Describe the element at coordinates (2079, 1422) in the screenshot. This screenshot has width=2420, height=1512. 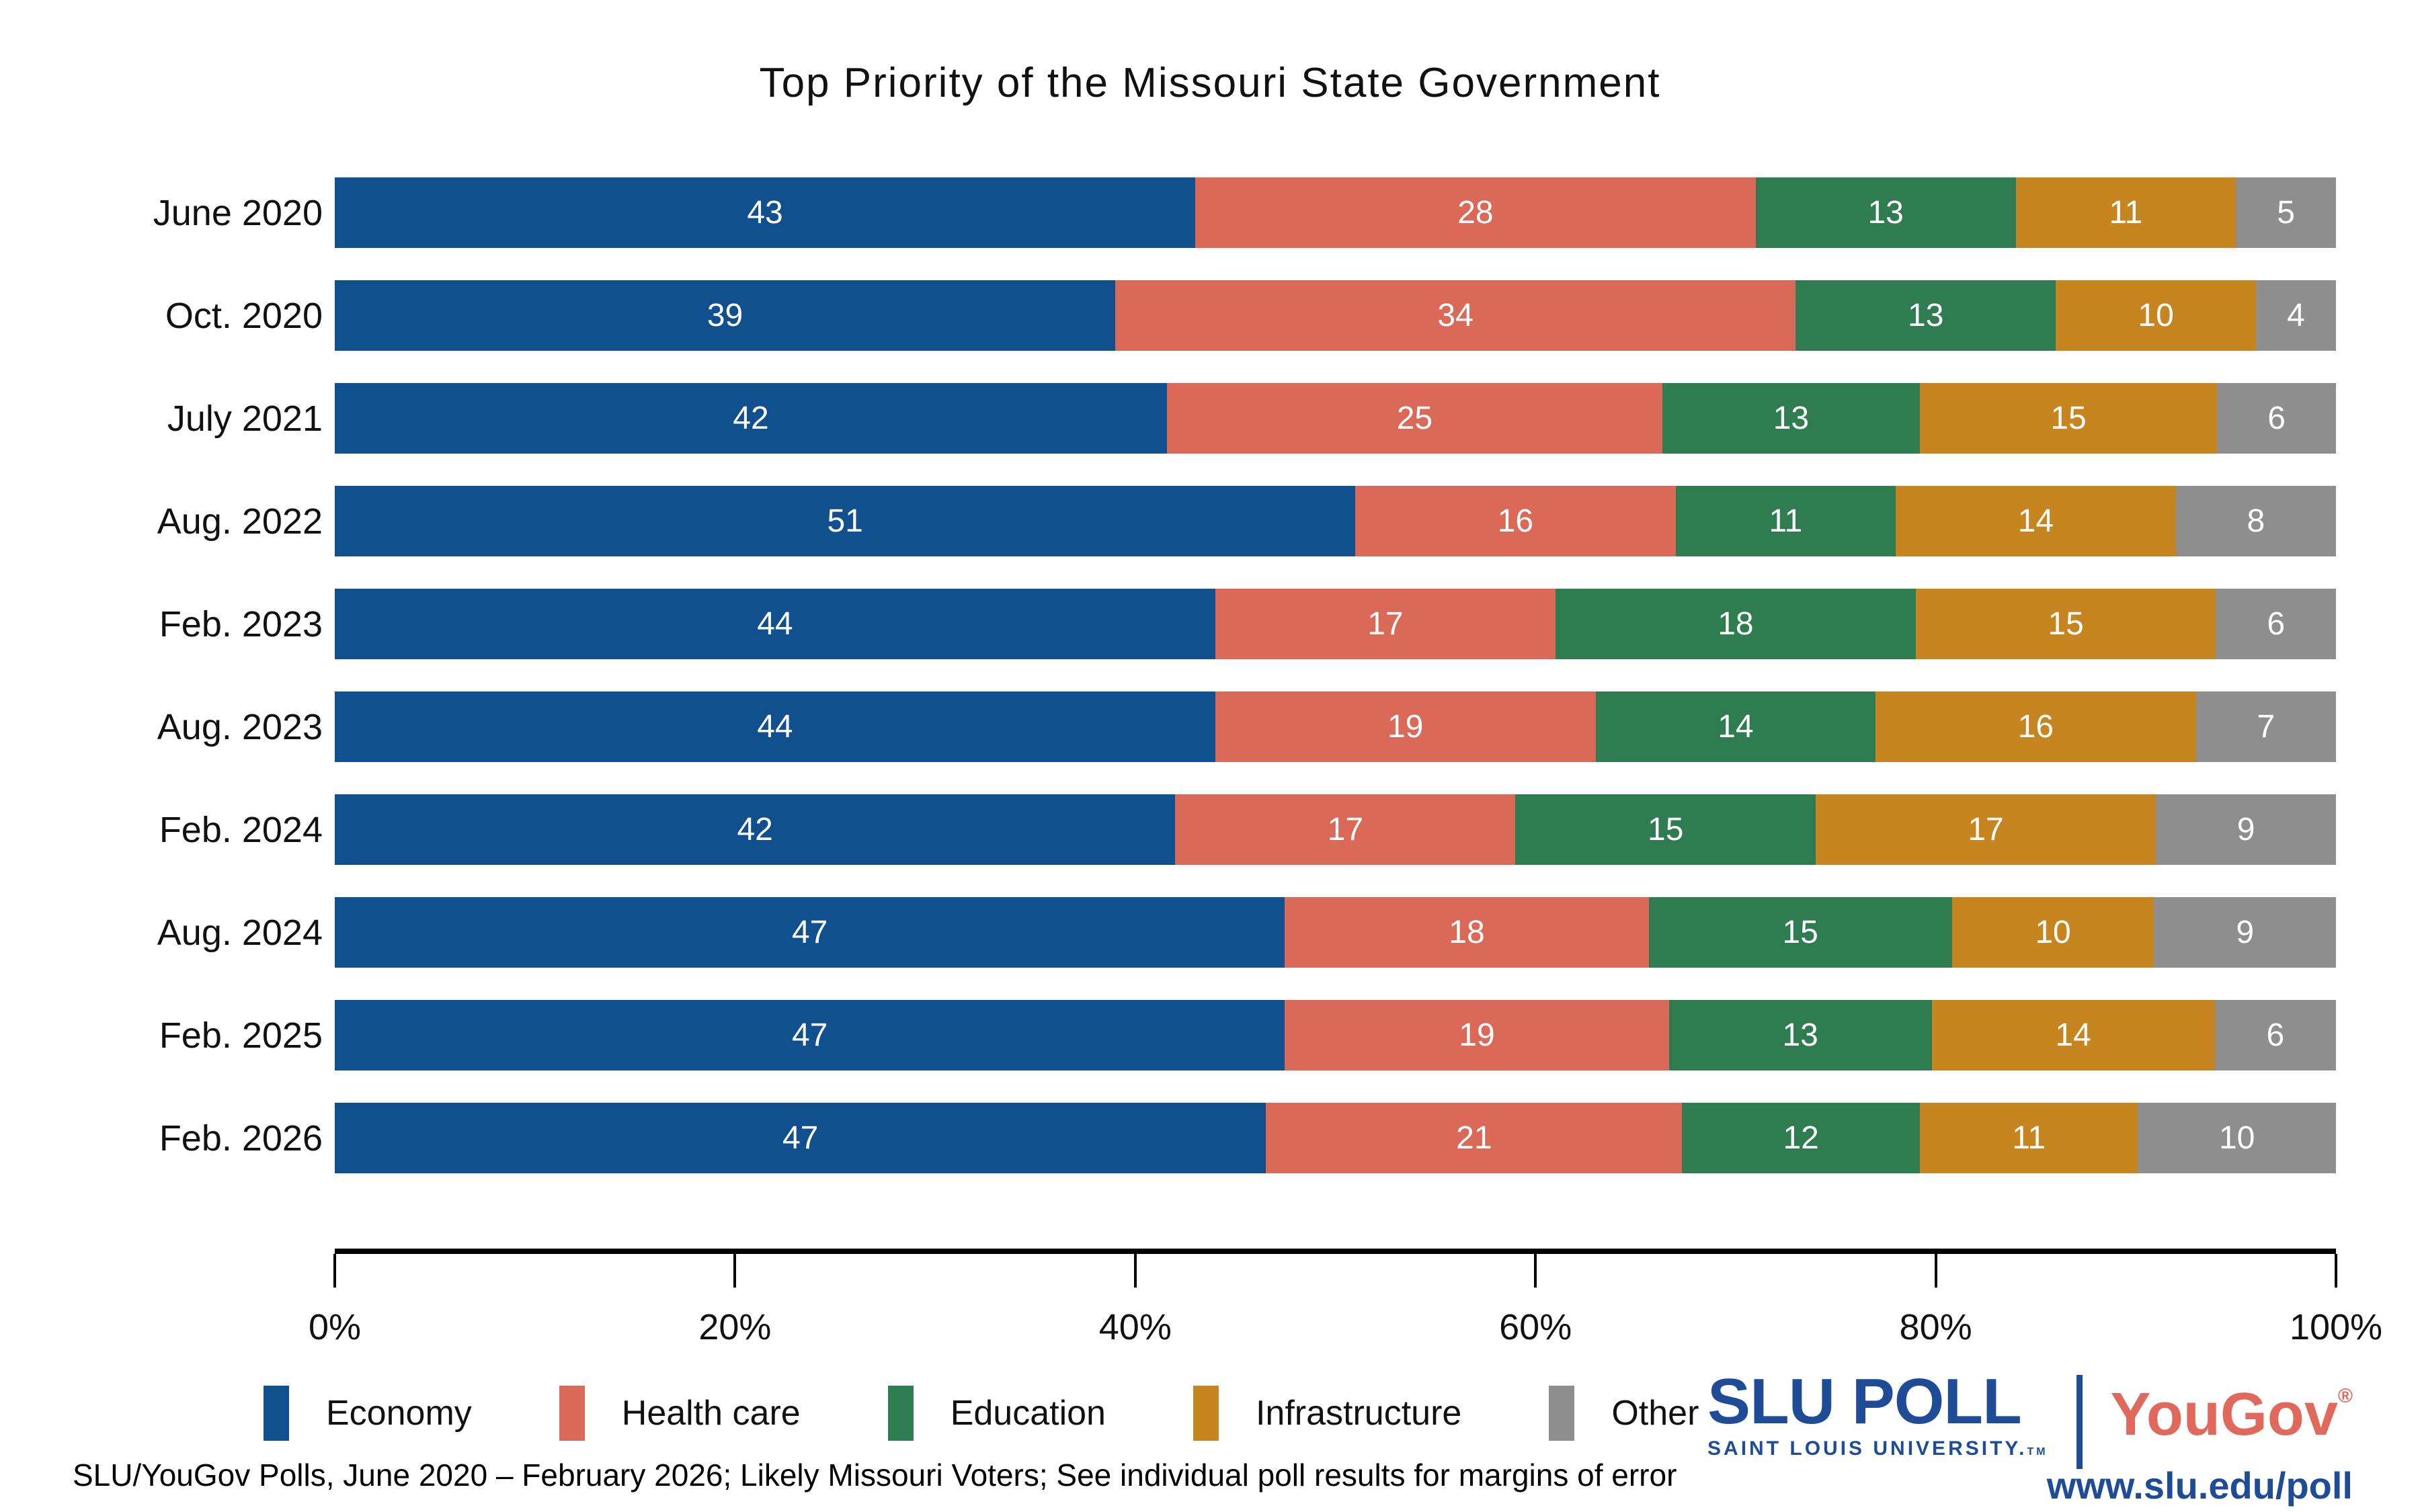
I see `brand-separator` at that location.